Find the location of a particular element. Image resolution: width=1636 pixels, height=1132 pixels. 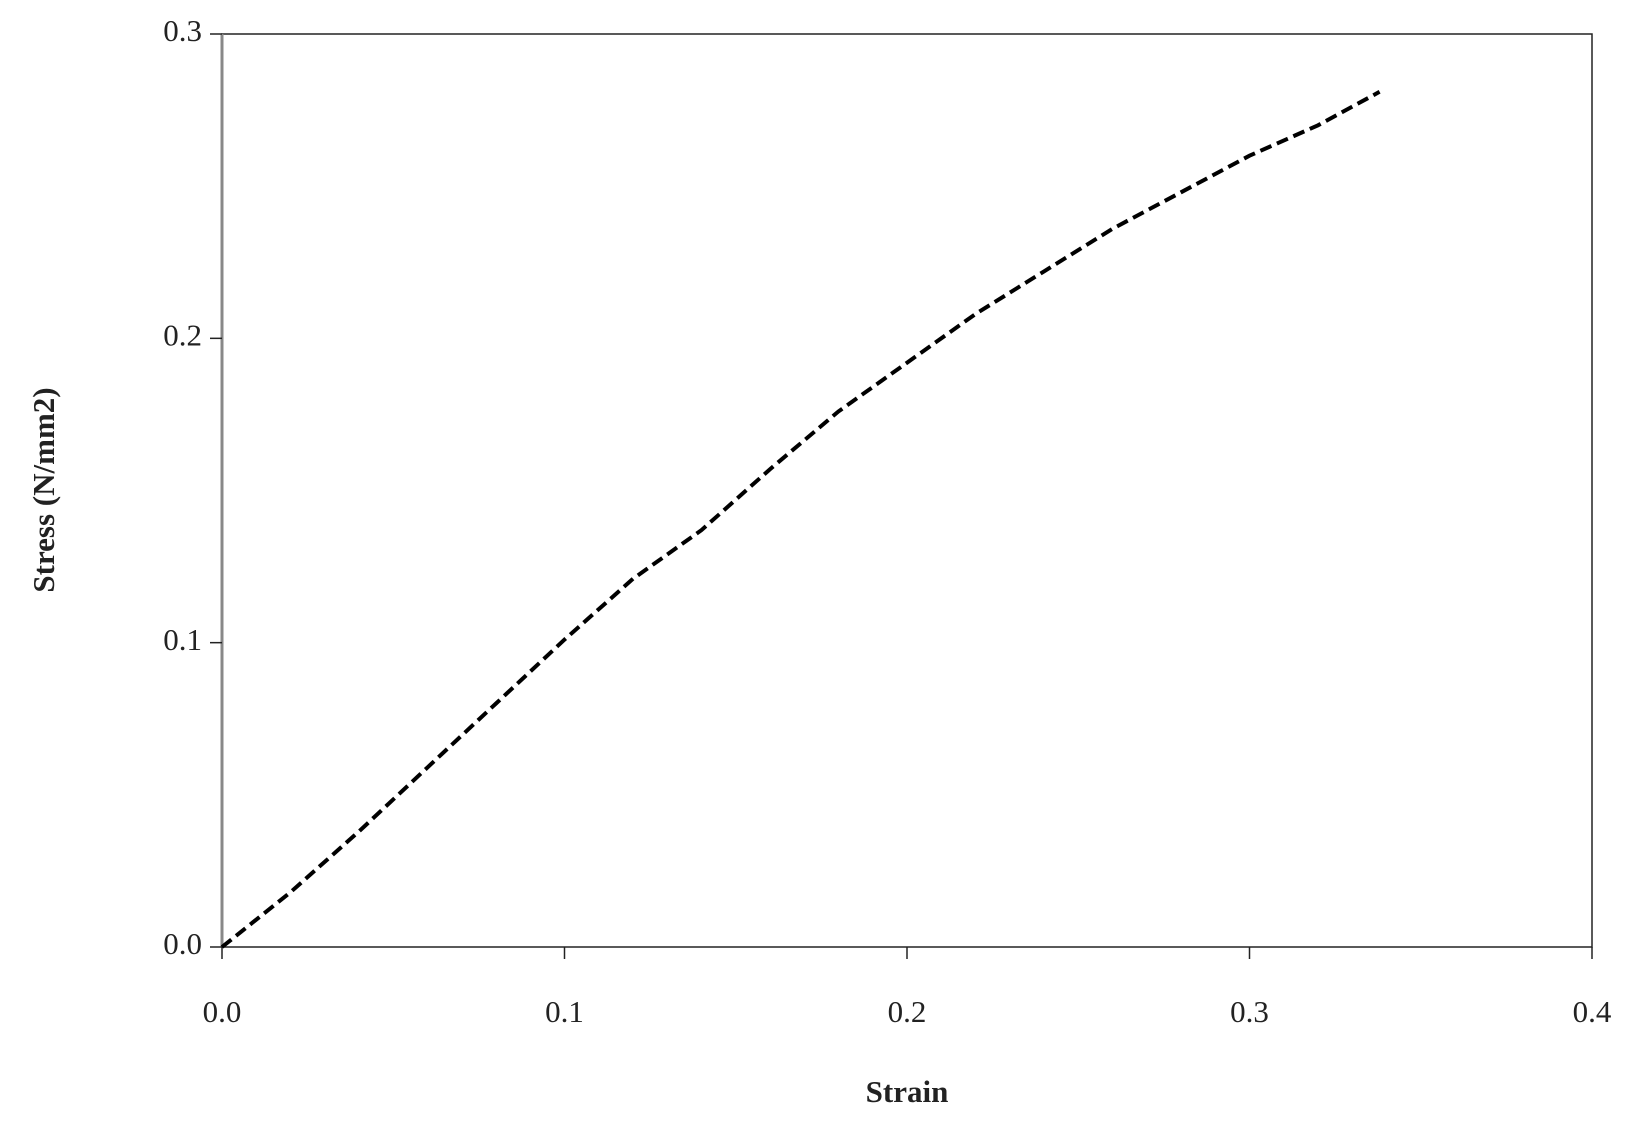

x-axis-title: Strain is located at coordinates (907, 1091).